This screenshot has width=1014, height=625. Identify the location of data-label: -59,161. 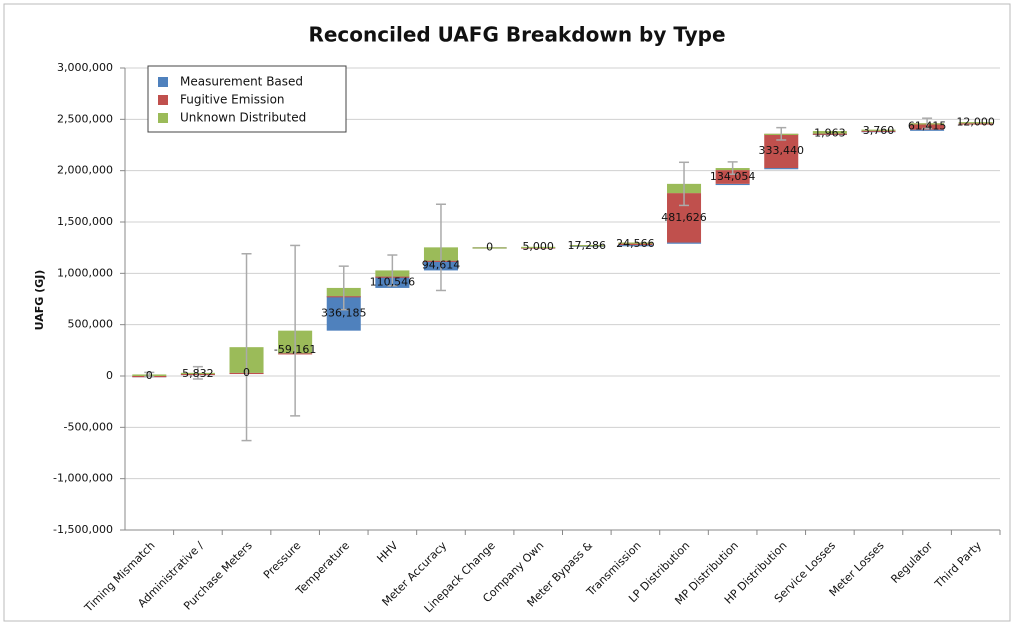
(295, 349).